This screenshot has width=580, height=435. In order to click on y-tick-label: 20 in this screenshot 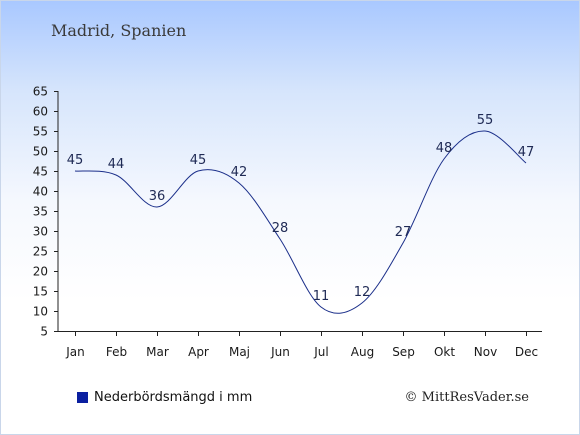, I will do `click(40, 272)`.